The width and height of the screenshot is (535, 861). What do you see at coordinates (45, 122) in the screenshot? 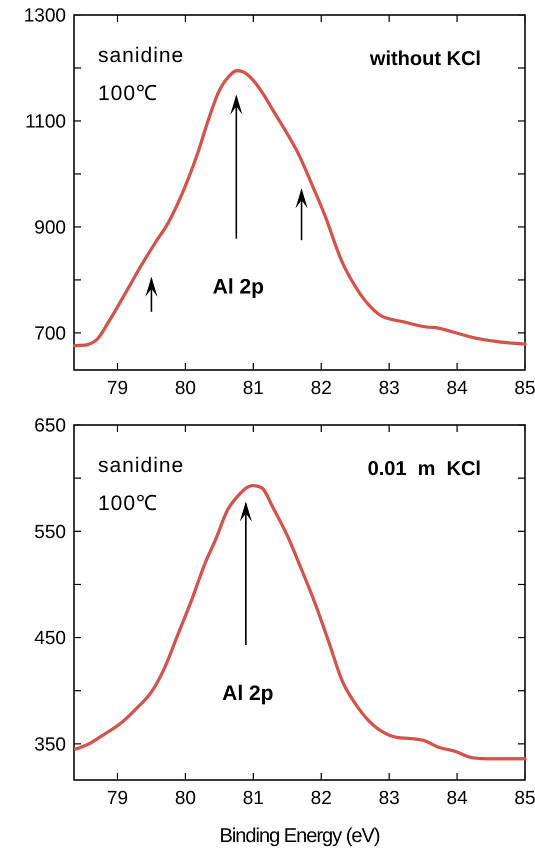
I see `y-tick-label: 1100` at bounding box center [45, 122].